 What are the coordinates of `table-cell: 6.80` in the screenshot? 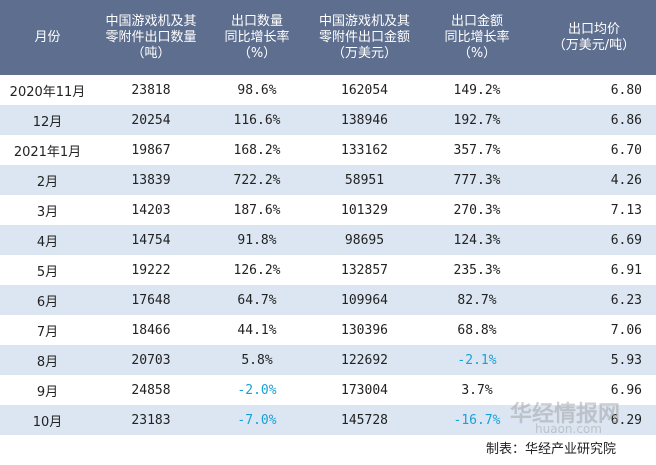 It's located at (626, 90).